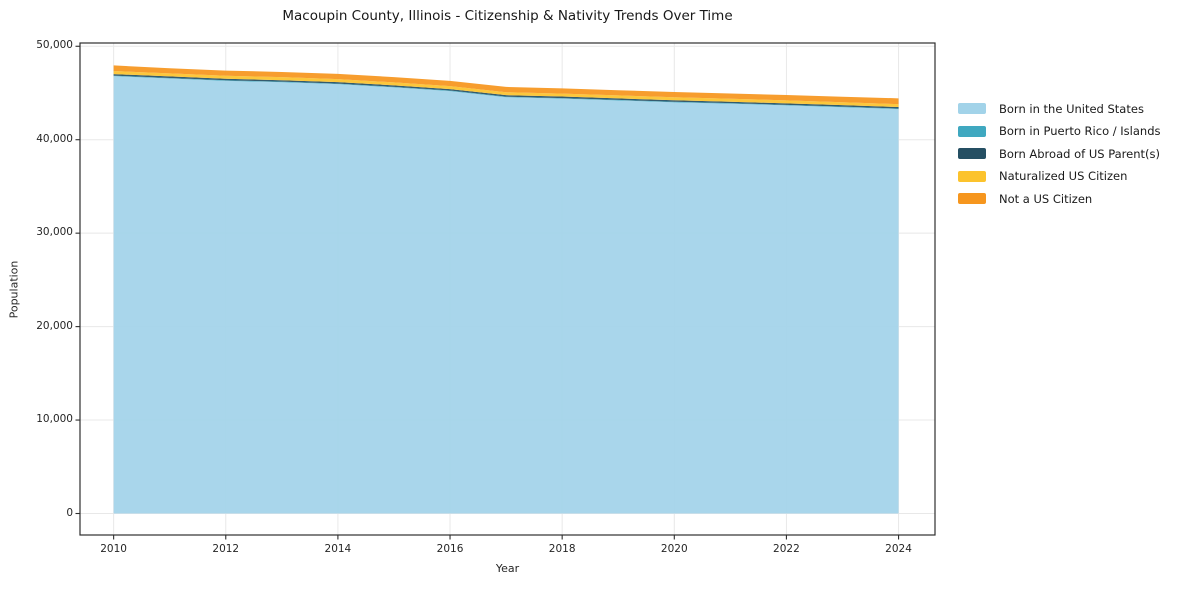 The height and width of the screenshot is (590, 1189). Describe the element at coordinates (674, 549) in the screenshot. I see `x-tick-label: 2020` at that location.